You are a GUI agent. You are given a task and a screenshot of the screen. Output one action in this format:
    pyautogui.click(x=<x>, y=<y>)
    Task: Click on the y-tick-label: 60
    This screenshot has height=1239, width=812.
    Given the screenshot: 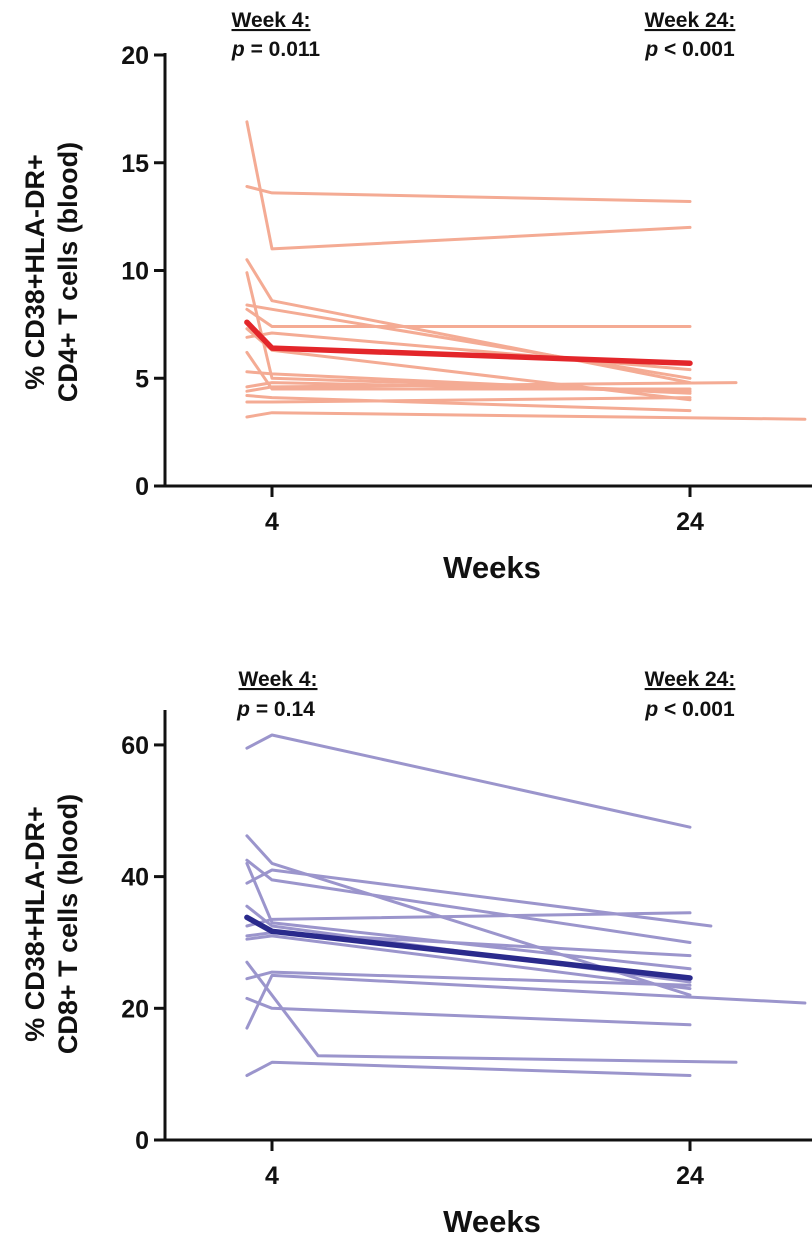 What is the action you would take?
    pyautogui.click(x=135, y=746)
    